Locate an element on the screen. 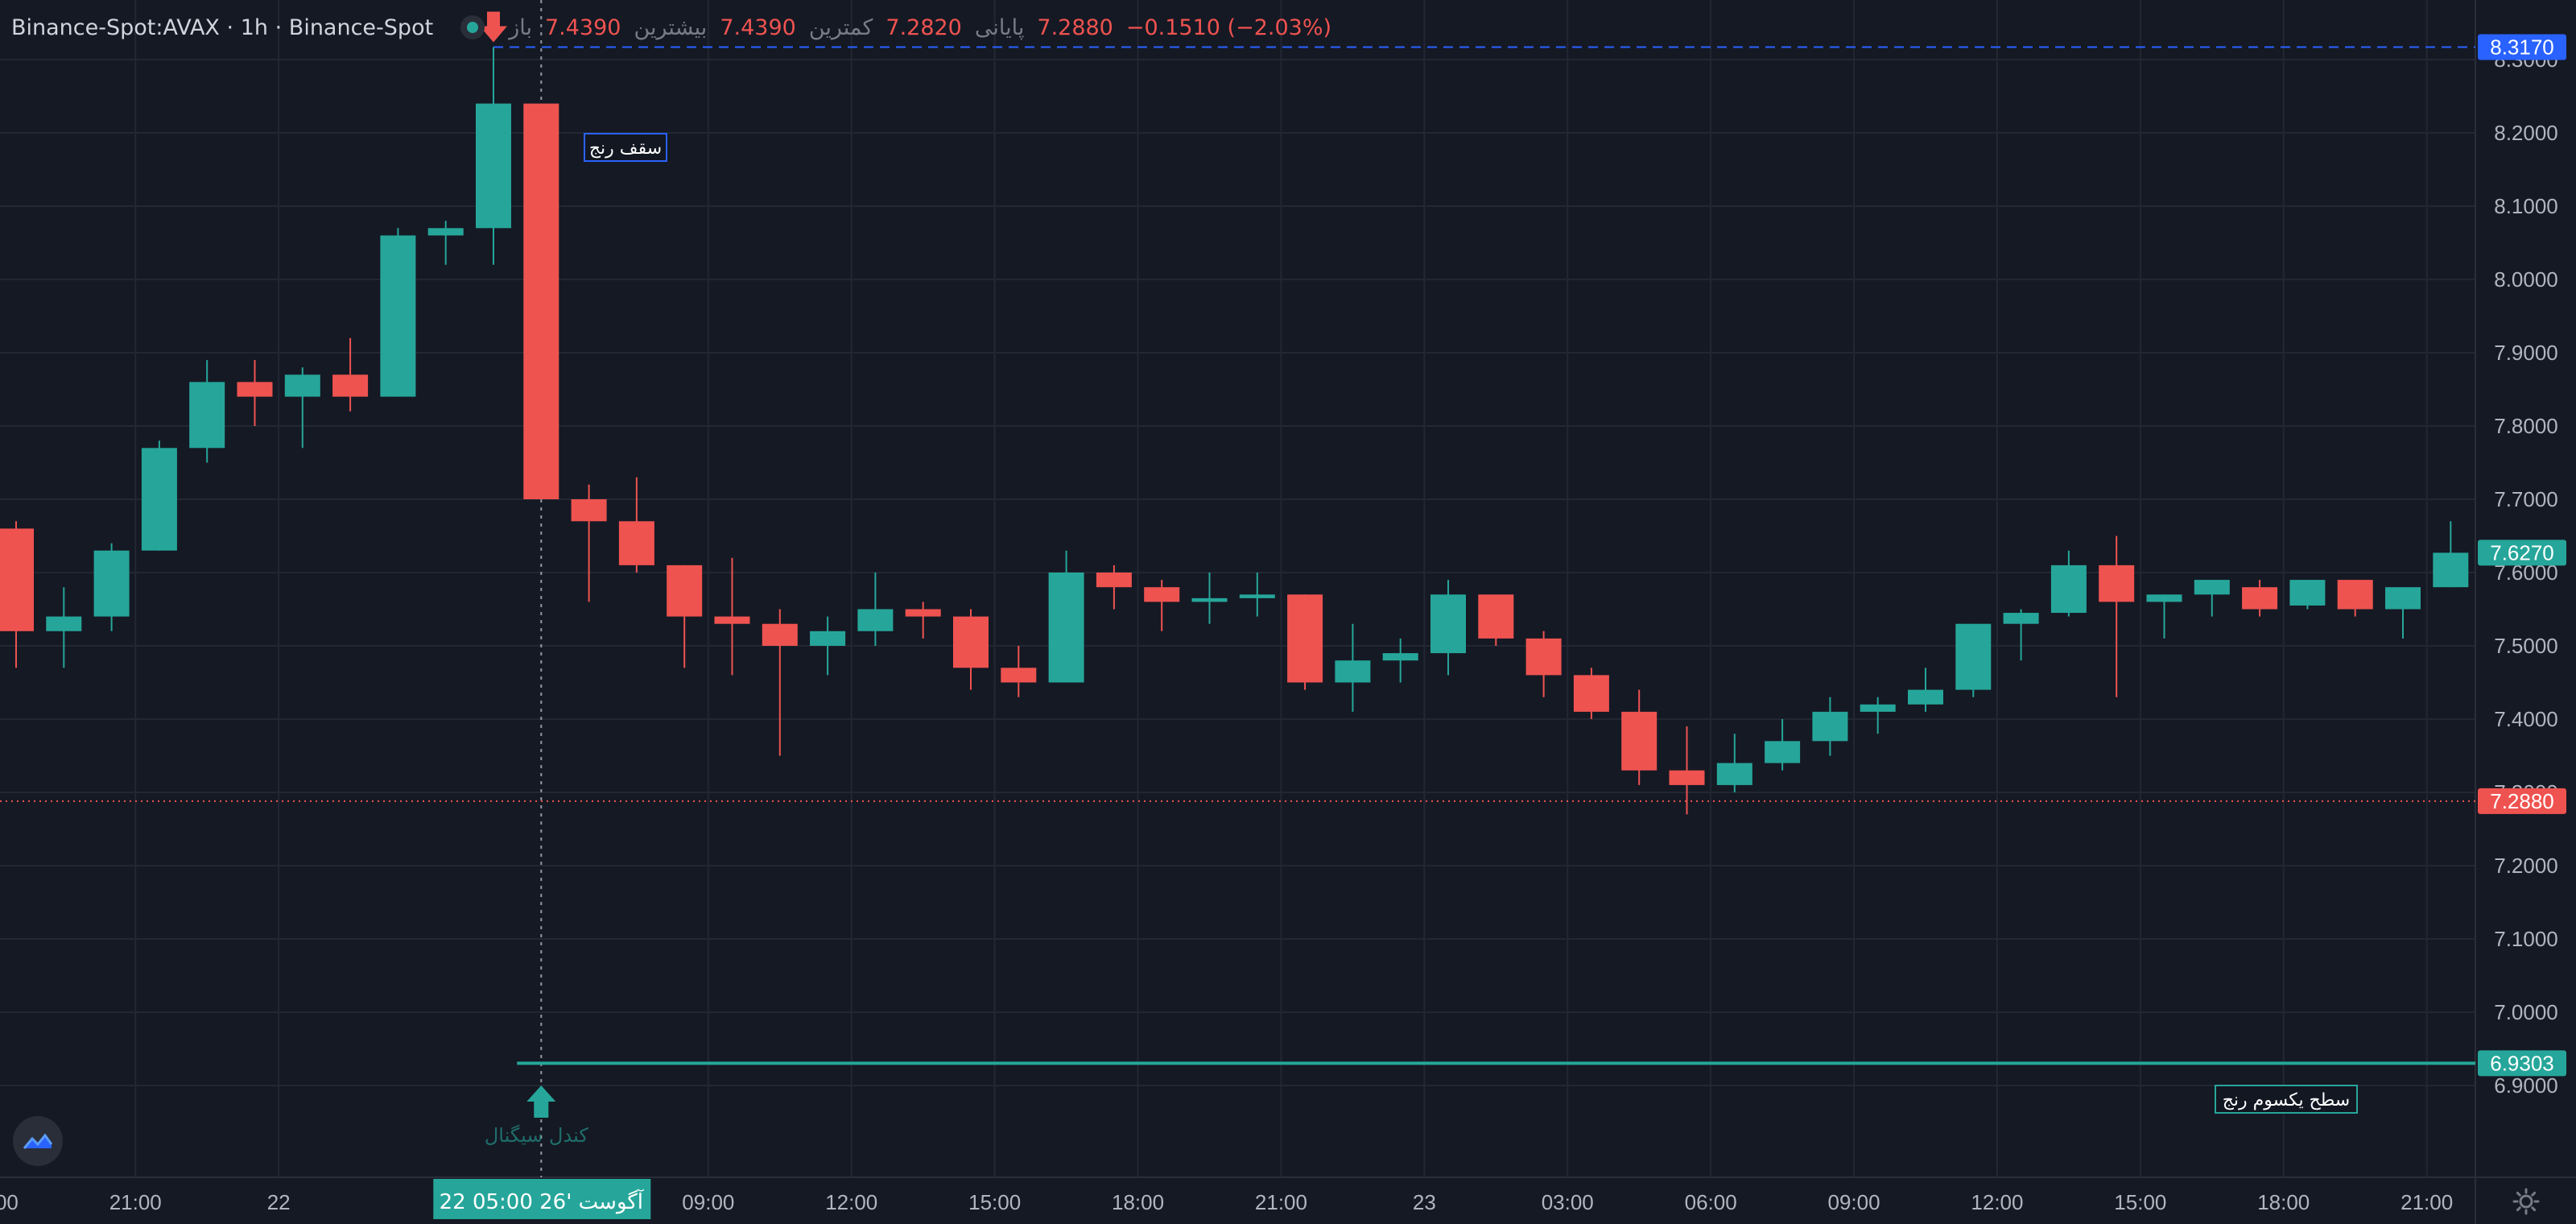 This screenshot has width=2576, height=1224. exchange-label: Binance-Spot is located at coordinates (361, 27).